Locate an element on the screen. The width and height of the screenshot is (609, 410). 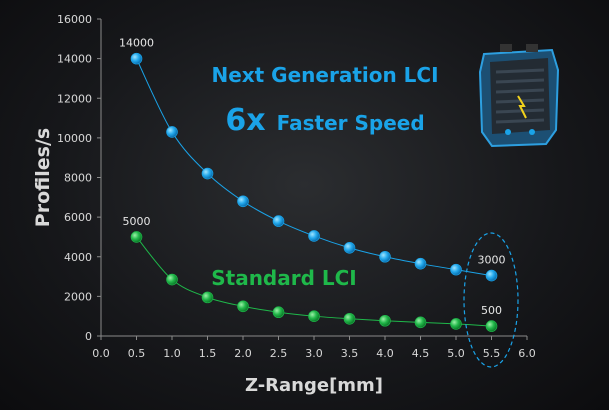
y-tick-label: 16000 is located at coordinates (74, 19).